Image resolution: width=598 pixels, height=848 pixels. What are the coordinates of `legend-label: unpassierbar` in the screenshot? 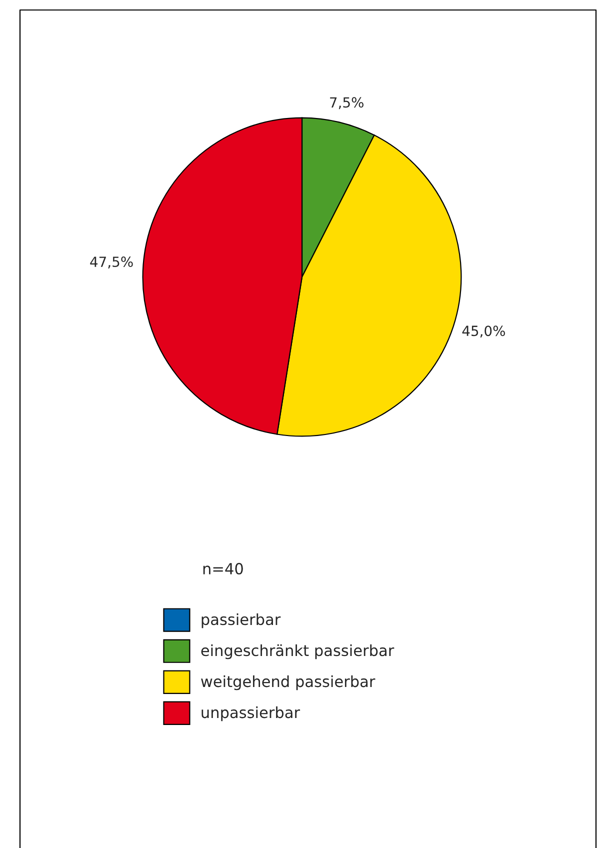 It's located at (251, 714).